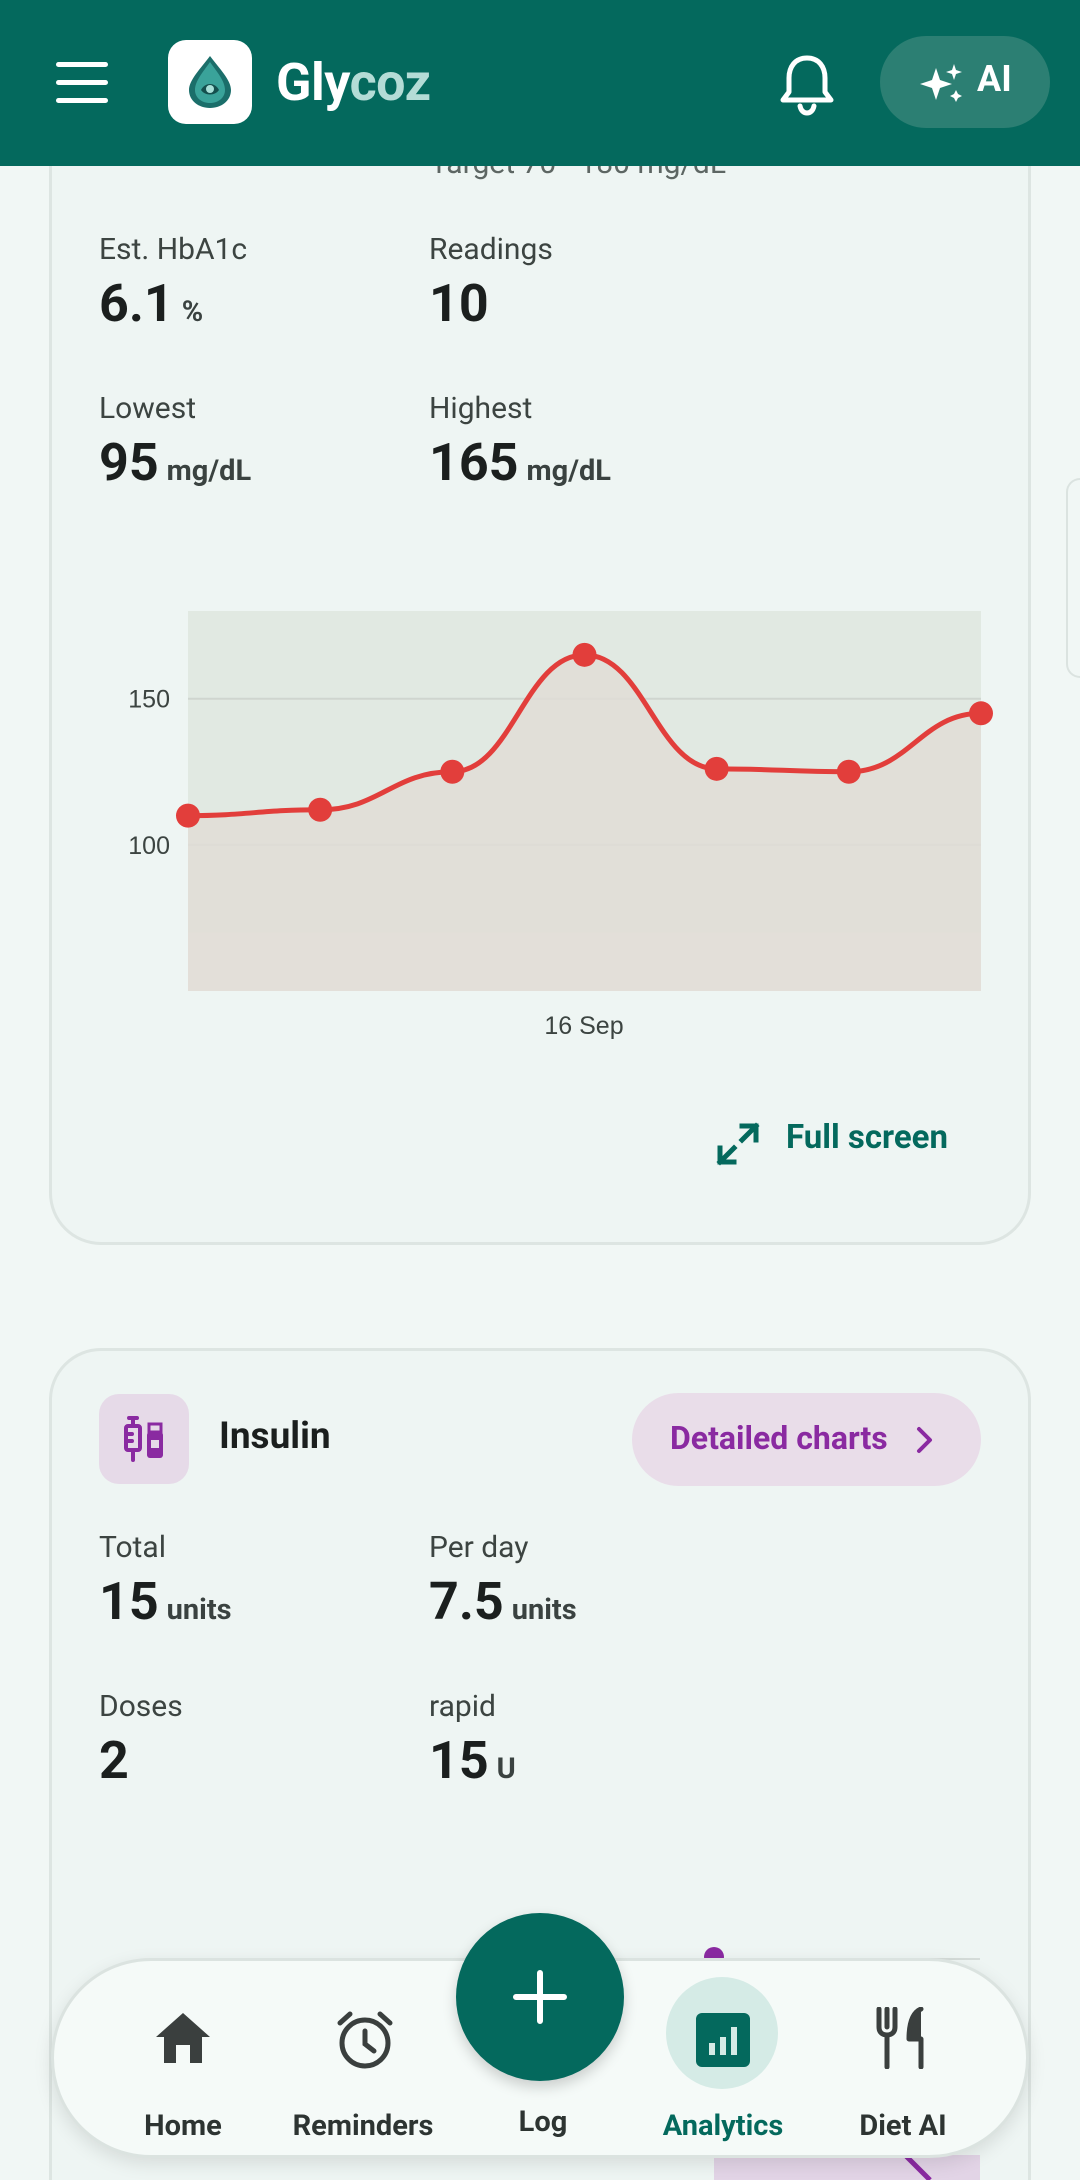 Image resolution: width=1080 pixels, height=2180 pixels. What do you see at coordinates (584, 822) in the screenshot?
I see `glucose-area` at bounding box center [584, 822].